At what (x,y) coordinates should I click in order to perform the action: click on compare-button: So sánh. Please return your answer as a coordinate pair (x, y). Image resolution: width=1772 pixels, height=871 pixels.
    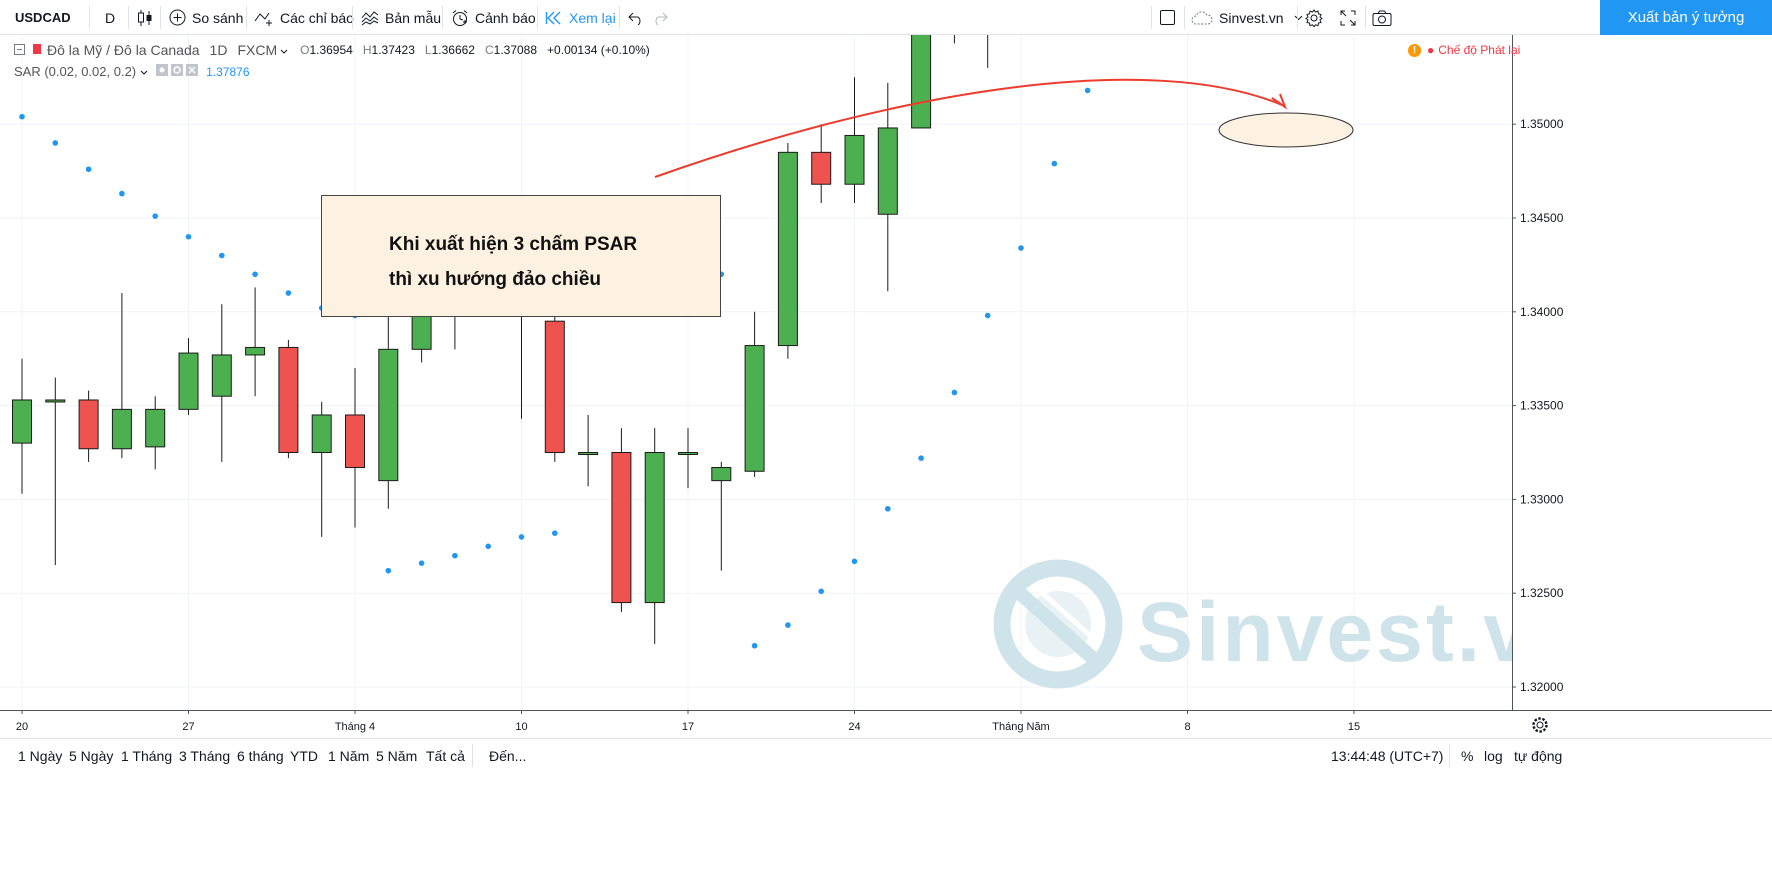
    Looking at the image, I should click on (206, 17).